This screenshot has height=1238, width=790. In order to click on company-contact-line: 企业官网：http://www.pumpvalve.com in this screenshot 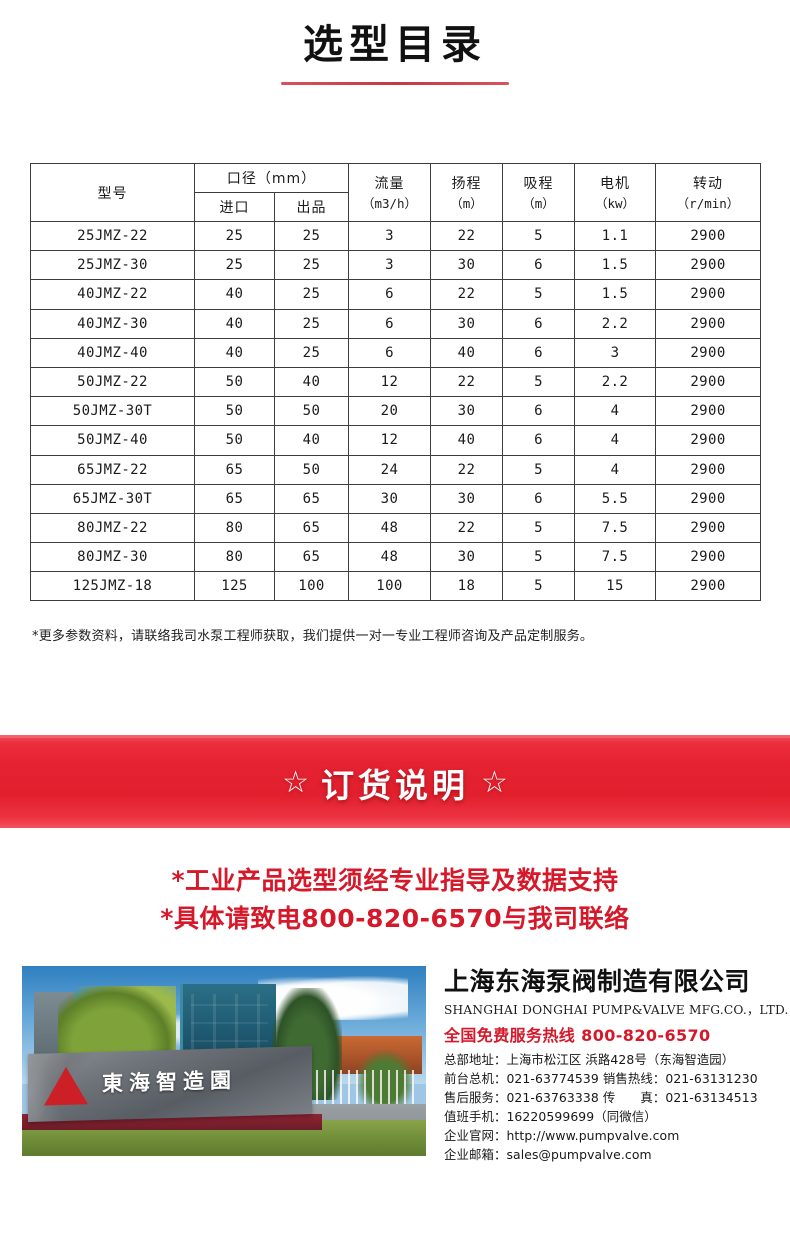, I will do `click(562, 1135)`.